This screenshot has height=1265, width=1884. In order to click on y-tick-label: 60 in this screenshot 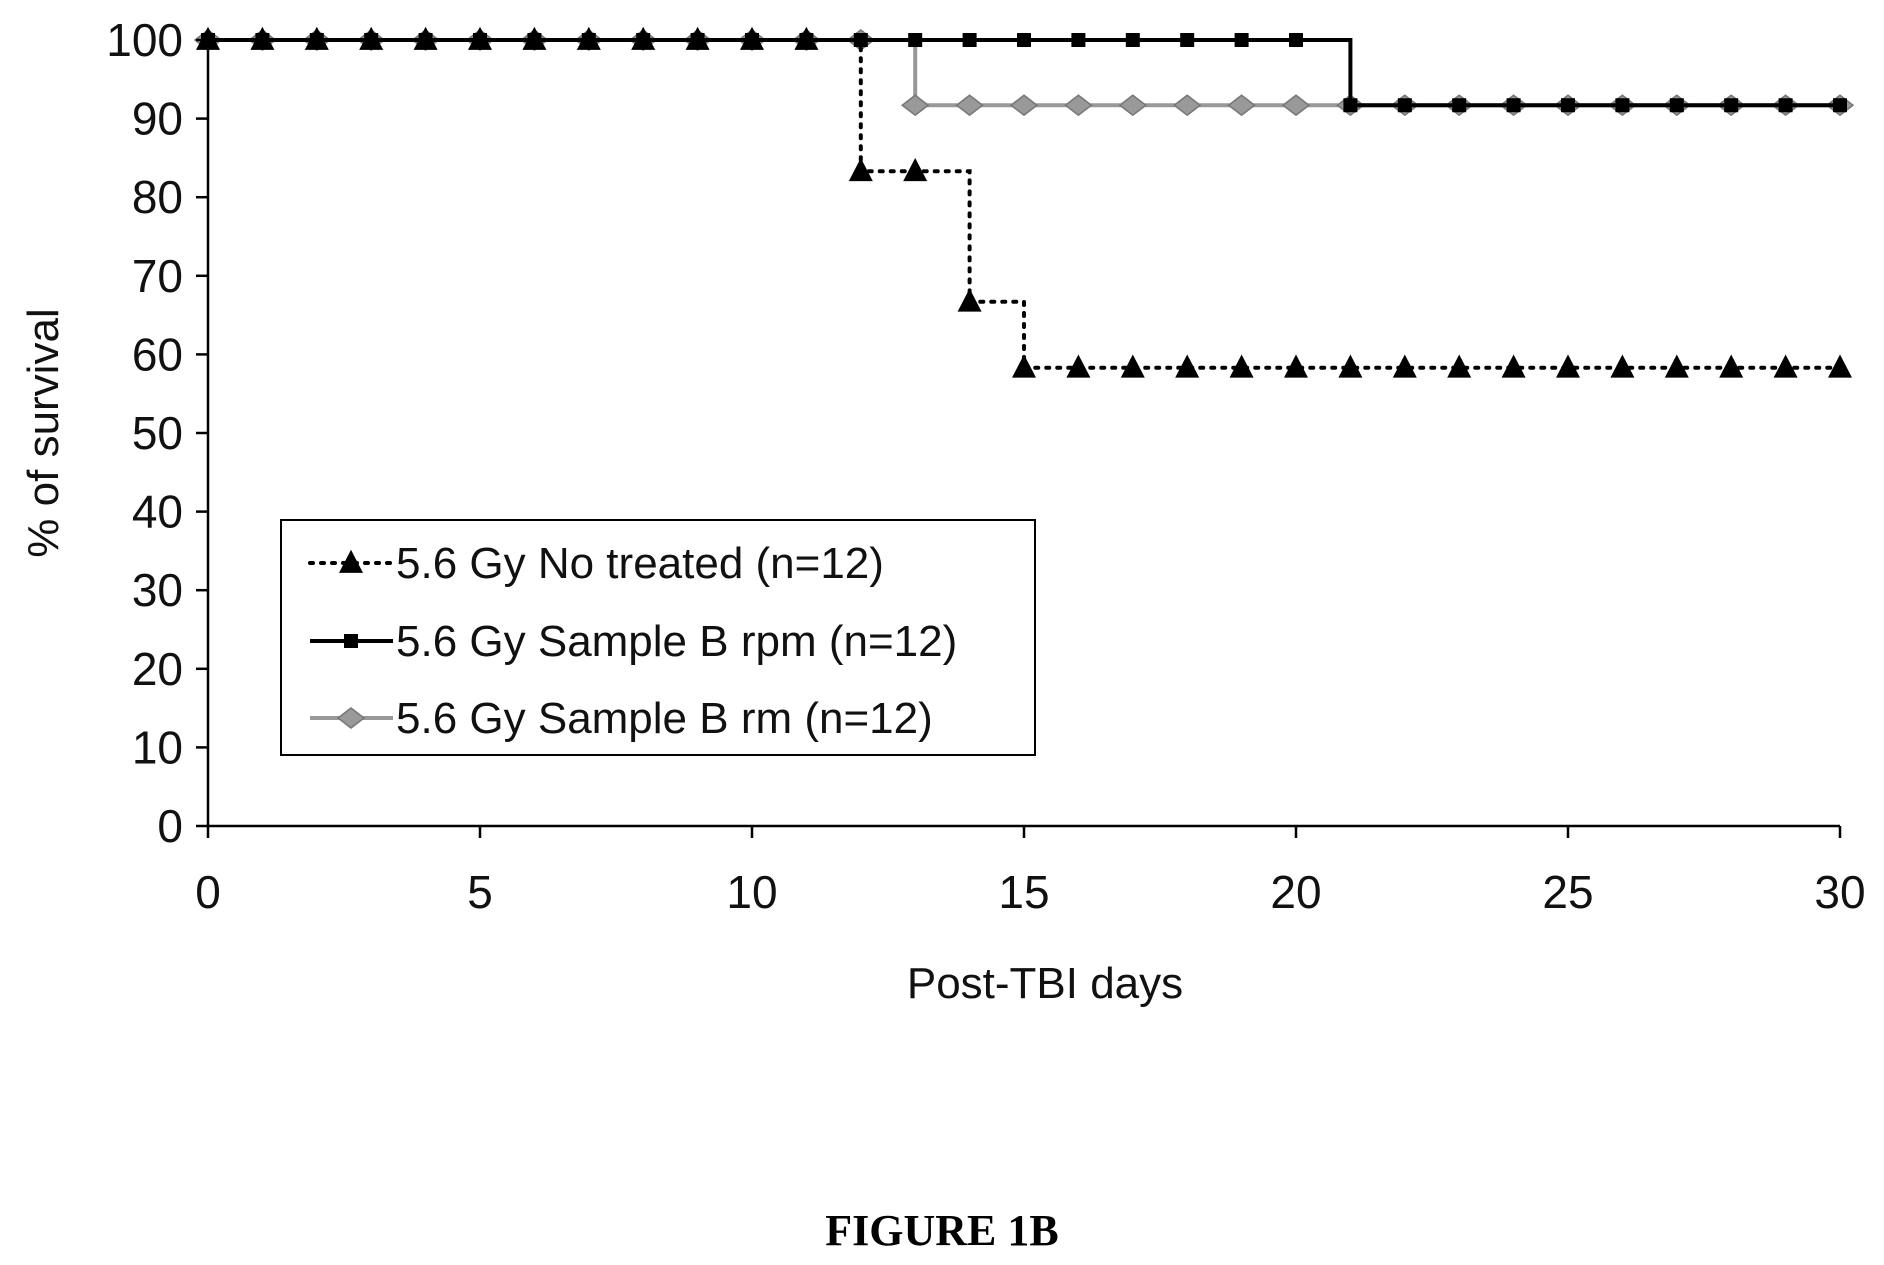, I will do `click(157, 354)`.